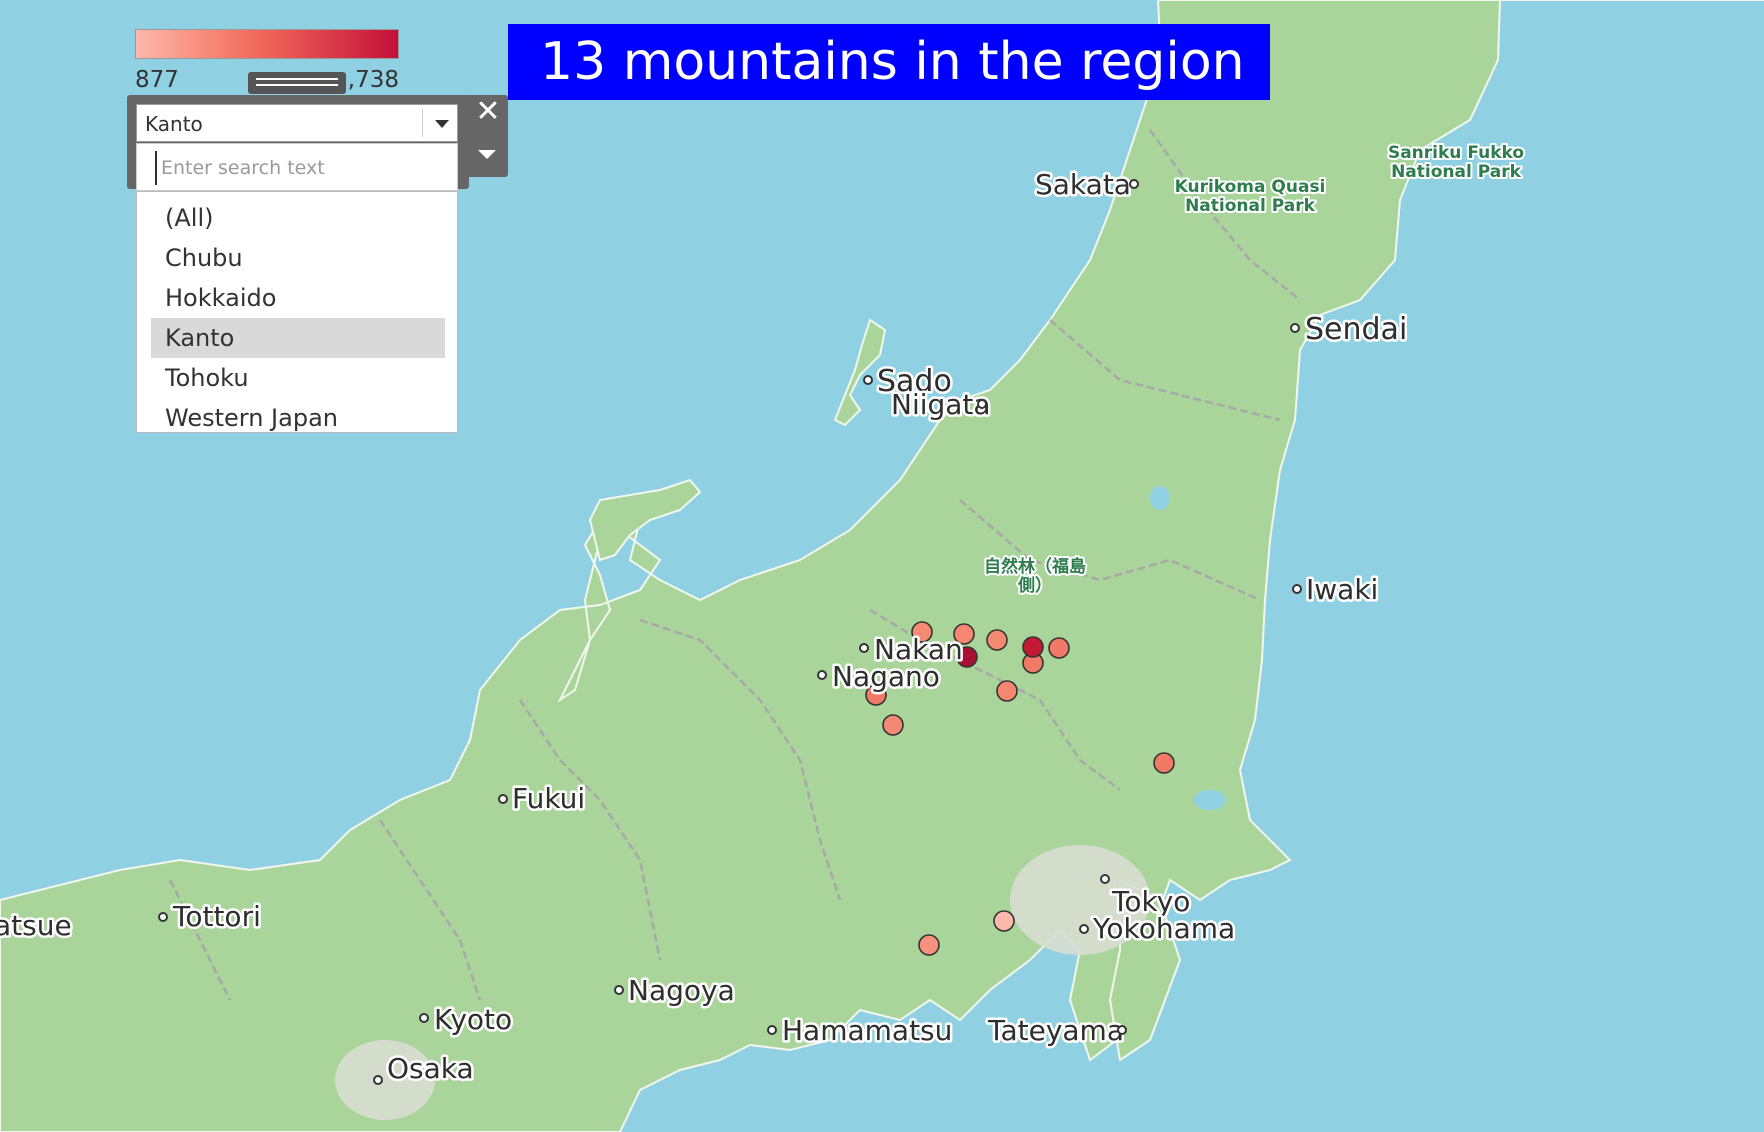  What do you see at coordinates (430, 1068) in the screenshot?
I see `city-label-osaka: Osaka` at bounding box center [430, 1068].